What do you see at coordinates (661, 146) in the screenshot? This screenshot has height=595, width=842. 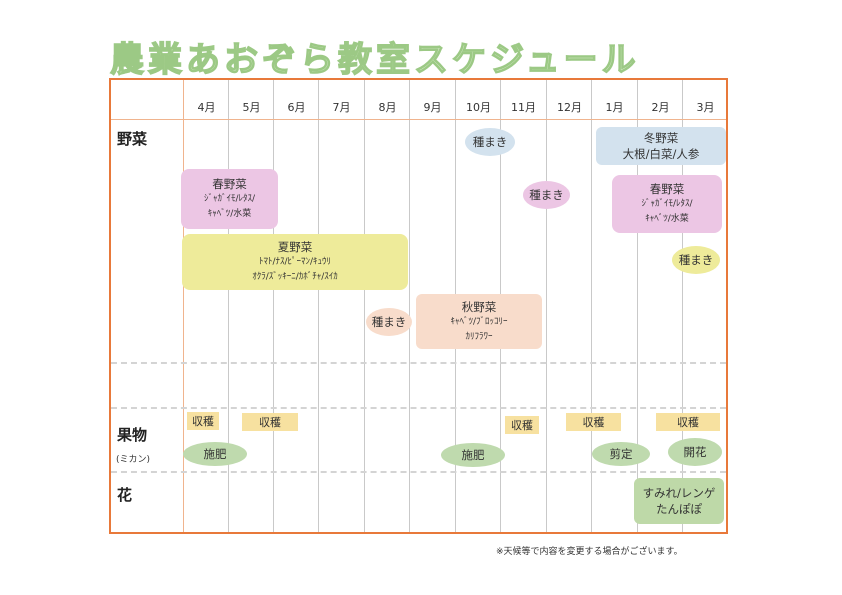 I see `winter-vegetables-box: 冬野菜 大根/白菜/人参` at bounding box center [661, 146].